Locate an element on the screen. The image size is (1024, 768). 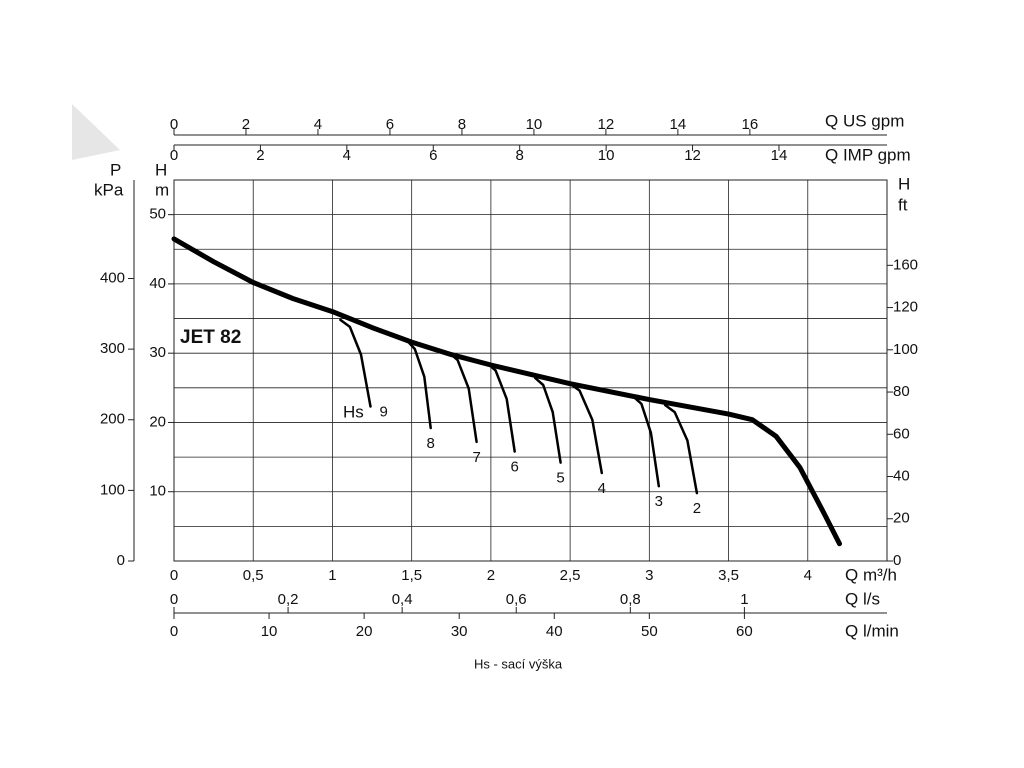
x-axis-title: Q l/s is located at coordinates (862, 598).